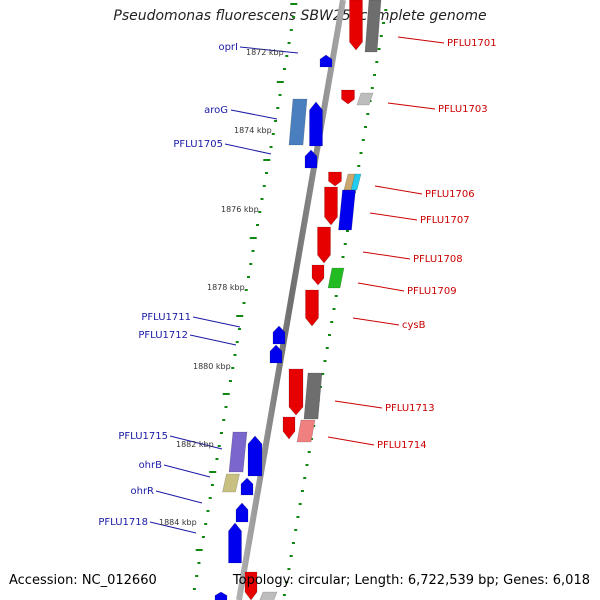 The height and width of the screenshot is (600, 600). What do you see at coordinates (331, 206) in the screenshot?
I see `gene-feature-pflu1707` at bounding box center [331, 206].